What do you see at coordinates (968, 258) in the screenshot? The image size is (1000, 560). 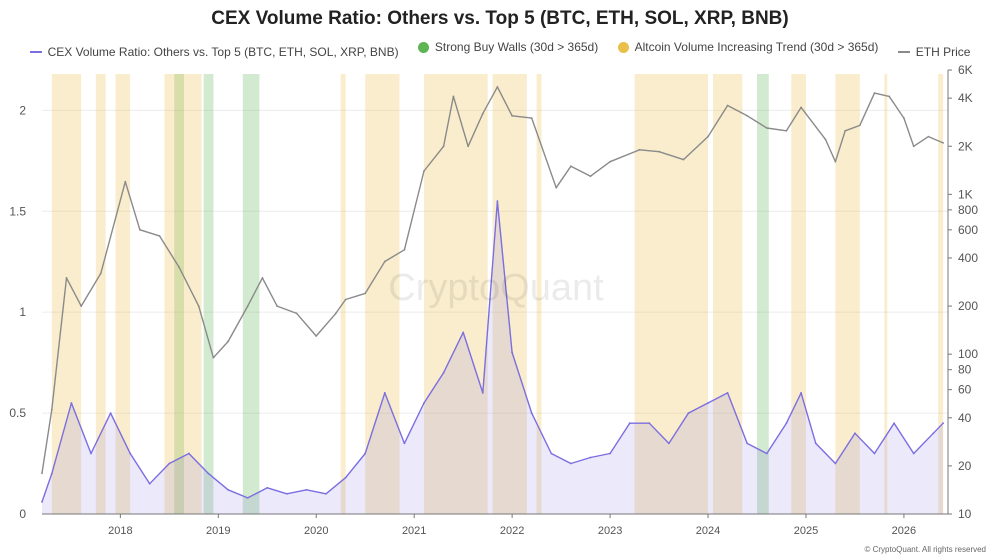 I see `right-tick-label-7: 400` at bounding box center [968, 258].